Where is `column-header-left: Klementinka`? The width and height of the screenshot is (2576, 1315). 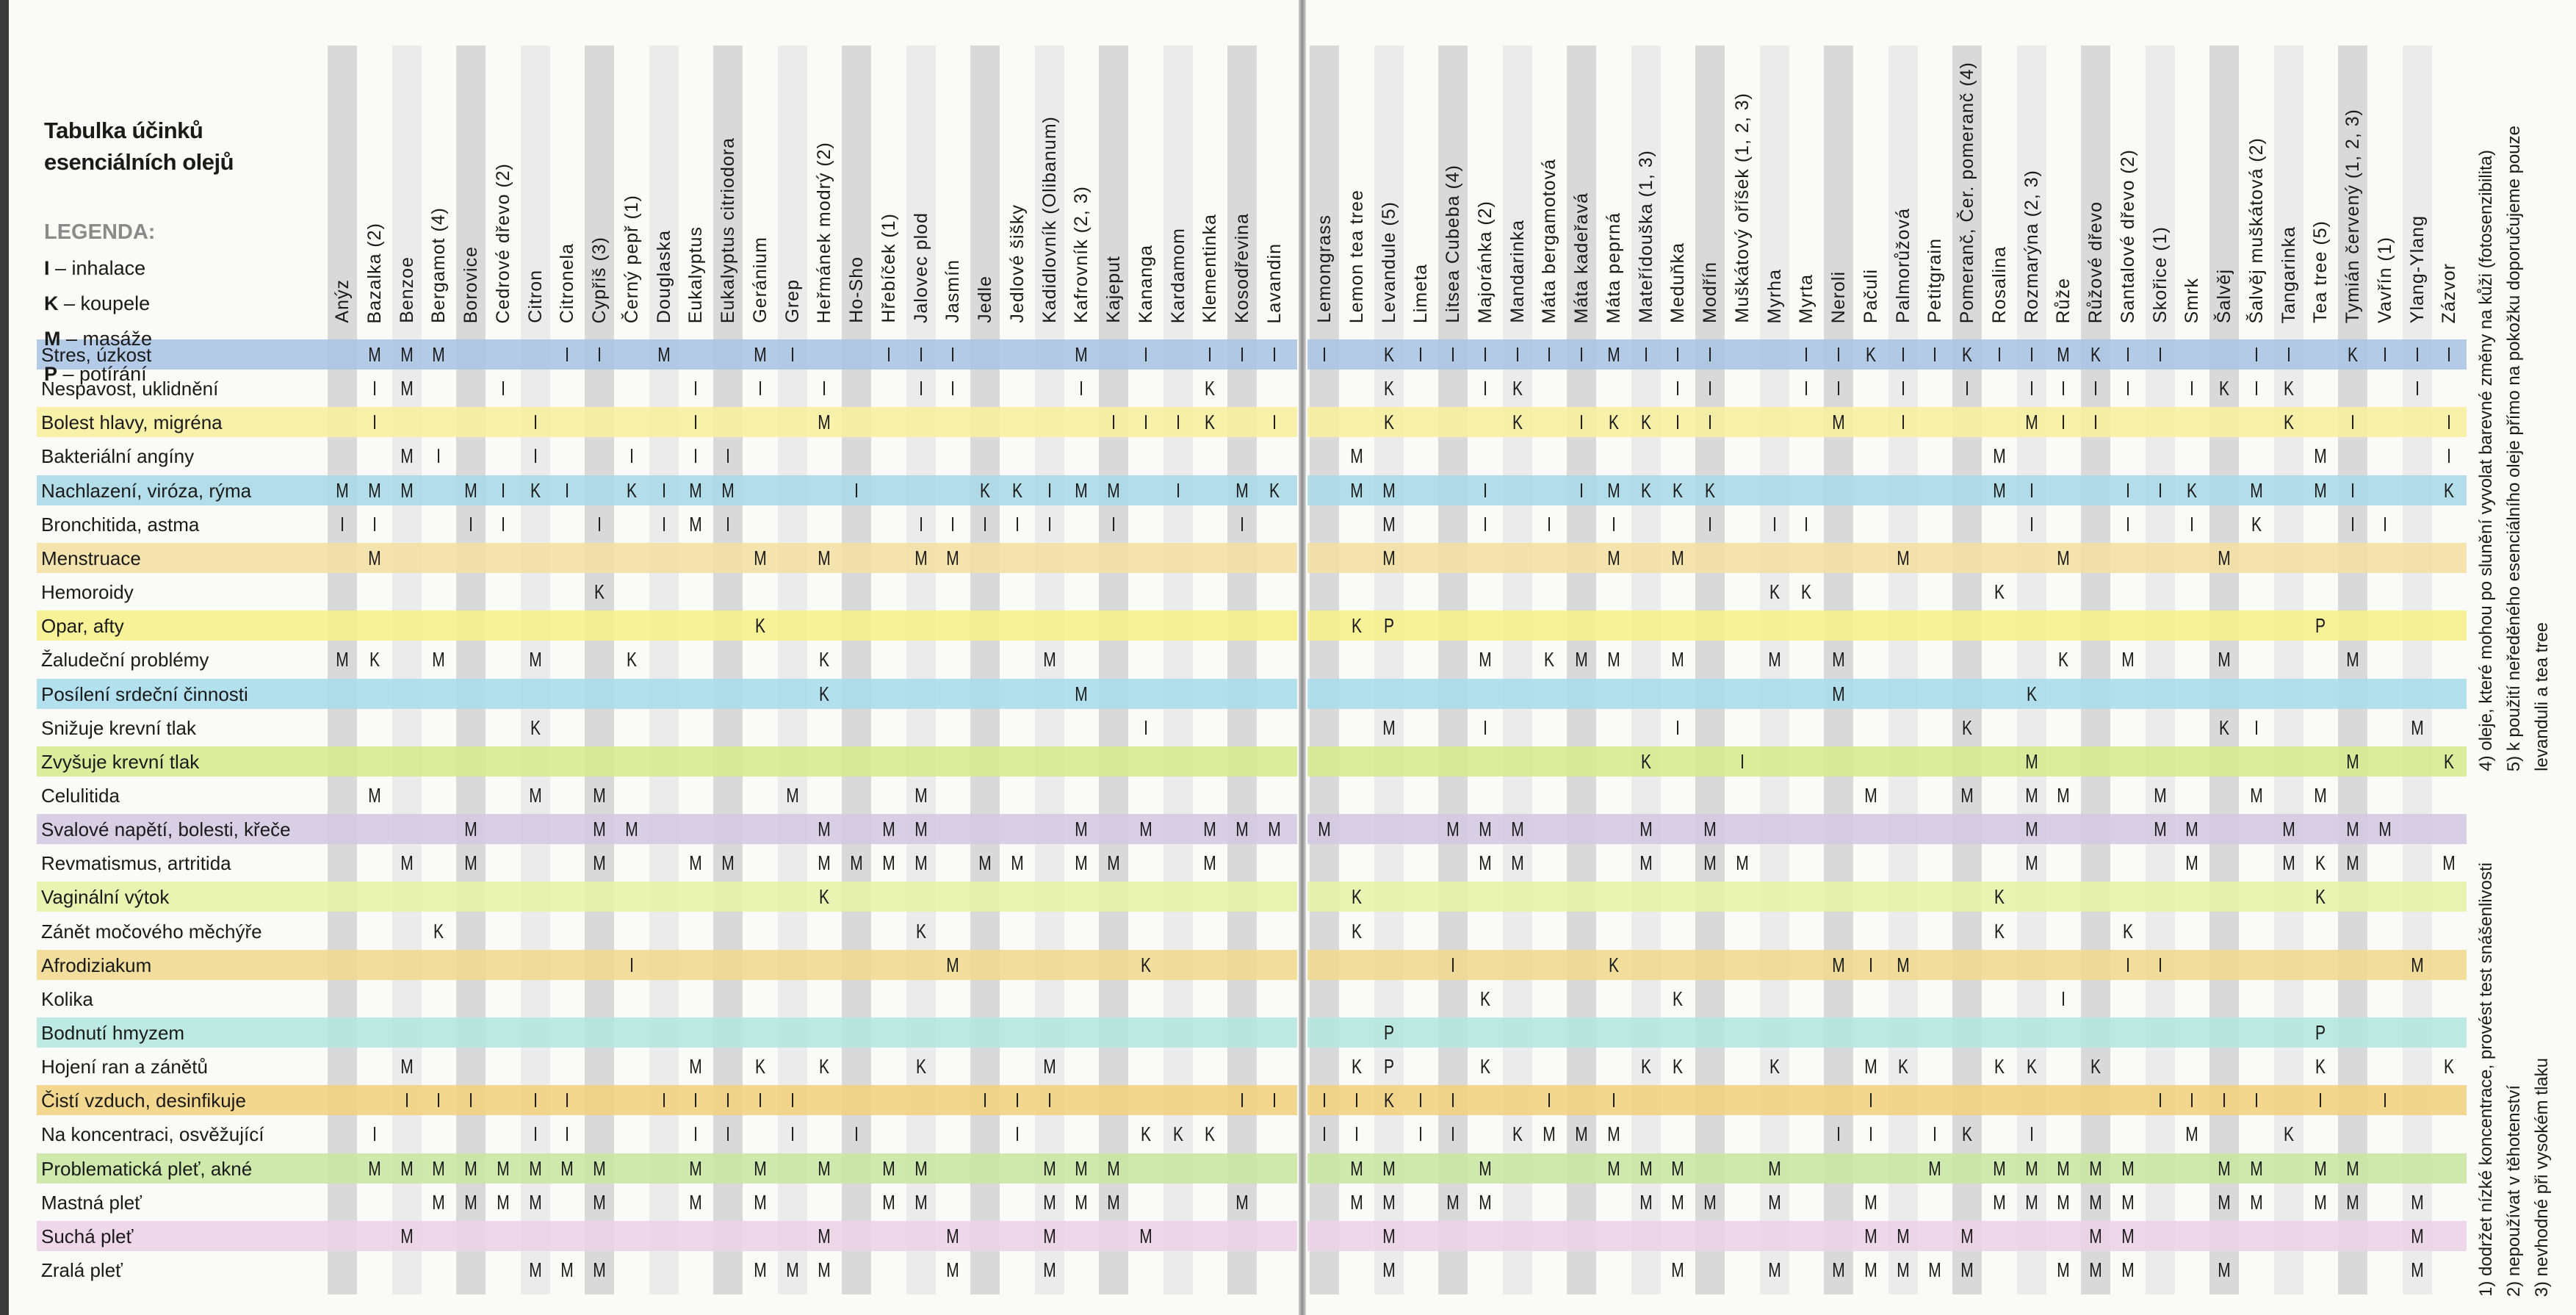 column-header-left: Klementinka is located at coordinates (1210, 268).